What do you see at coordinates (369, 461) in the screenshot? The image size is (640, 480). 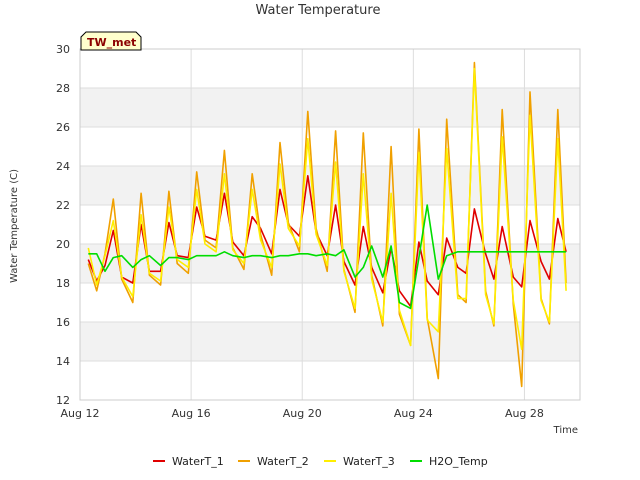 I see `legend-watert-3-label: WaterT_3` at bounding box center [369, 461].